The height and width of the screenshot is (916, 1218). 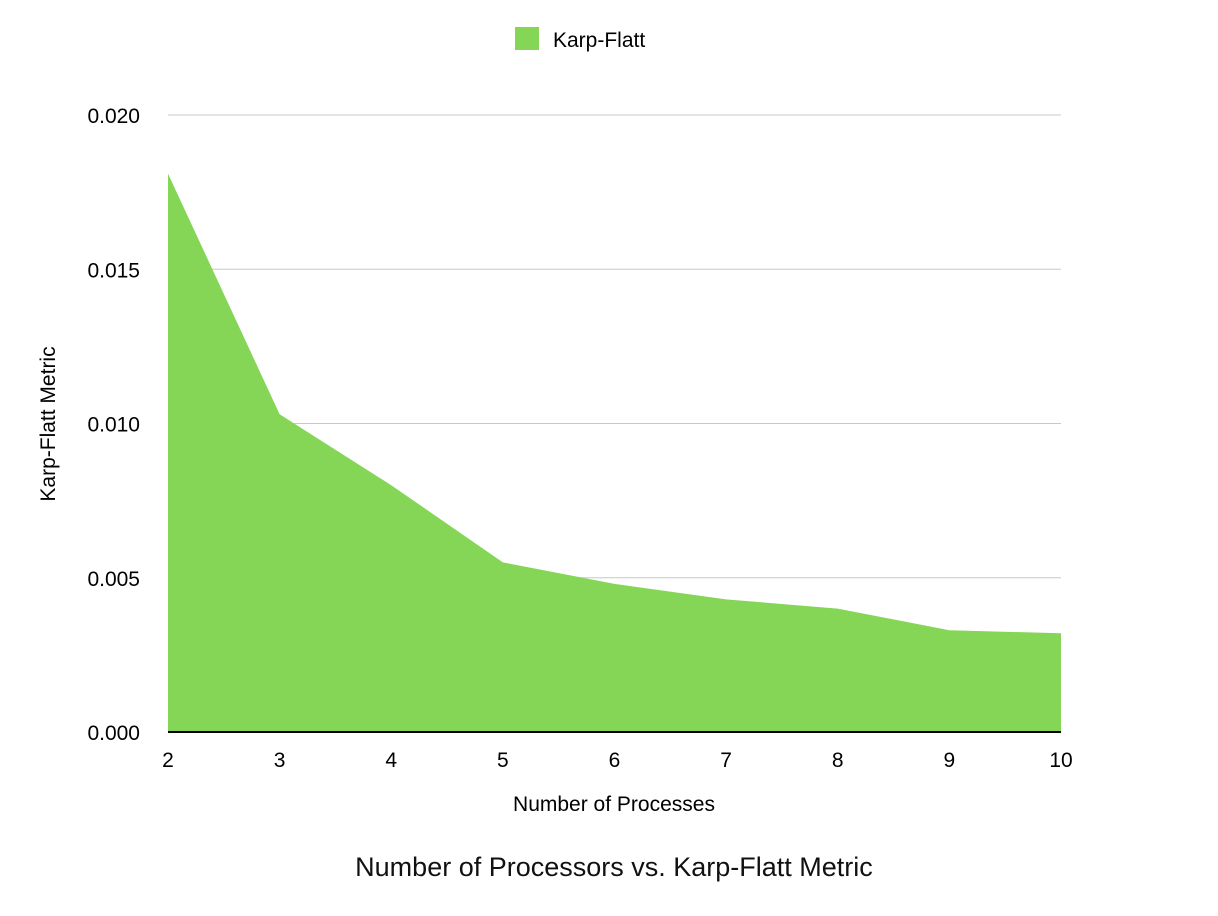 What do you see at coordinates (280, 760) in the screenshot?
I see `x-tick-label: 3` at bounding box center [280, 760].